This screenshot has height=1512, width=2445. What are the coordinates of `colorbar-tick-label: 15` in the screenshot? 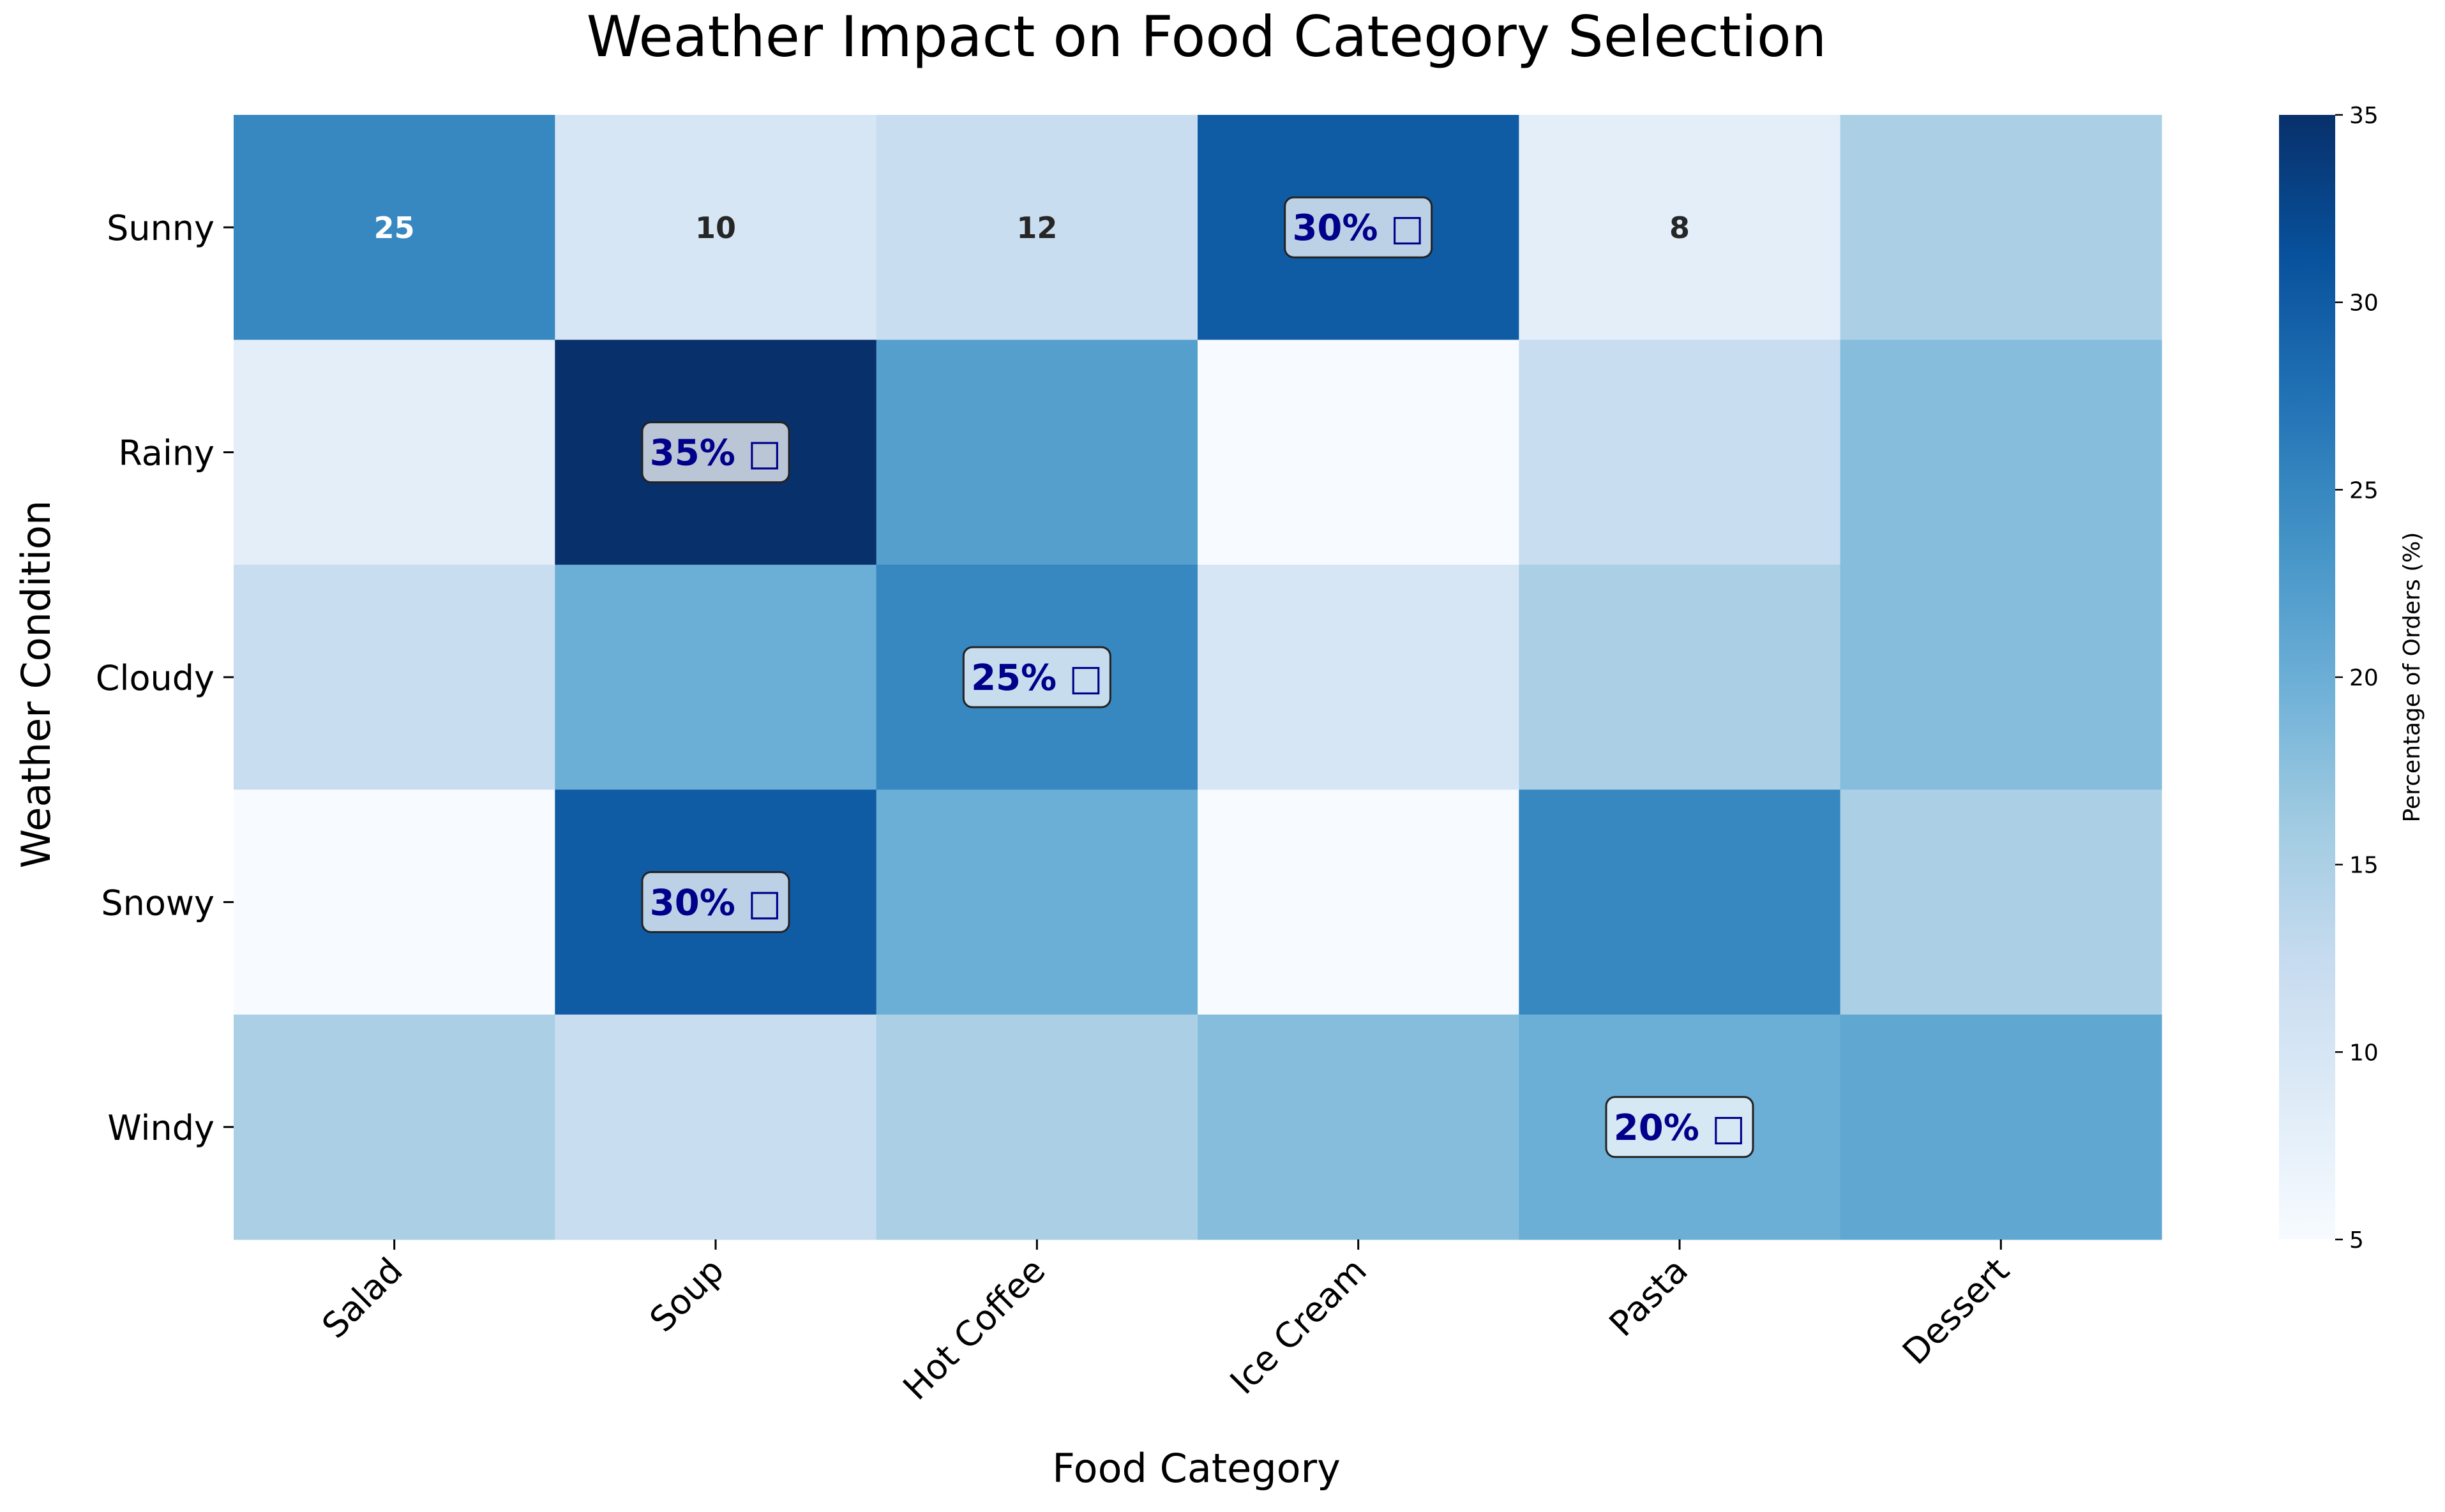 It's located at (2364, 866).